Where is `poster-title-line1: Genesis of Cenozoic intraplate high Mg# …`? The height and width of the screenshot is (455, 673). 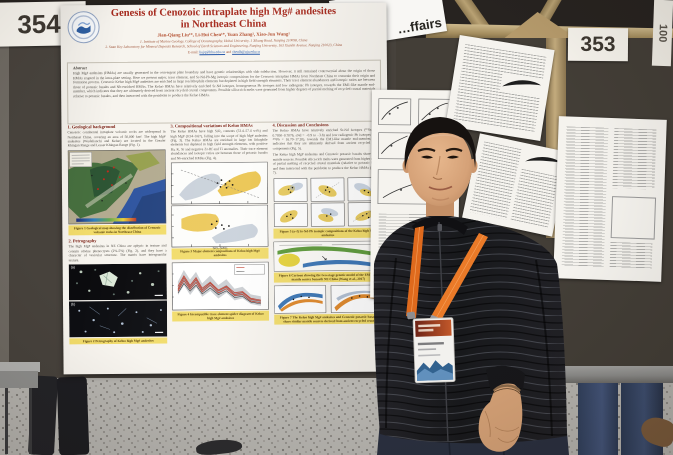
poster-title-line1: Genesis of Cenozoic intraplate high Mg# … is located at coordinates (223, 12).